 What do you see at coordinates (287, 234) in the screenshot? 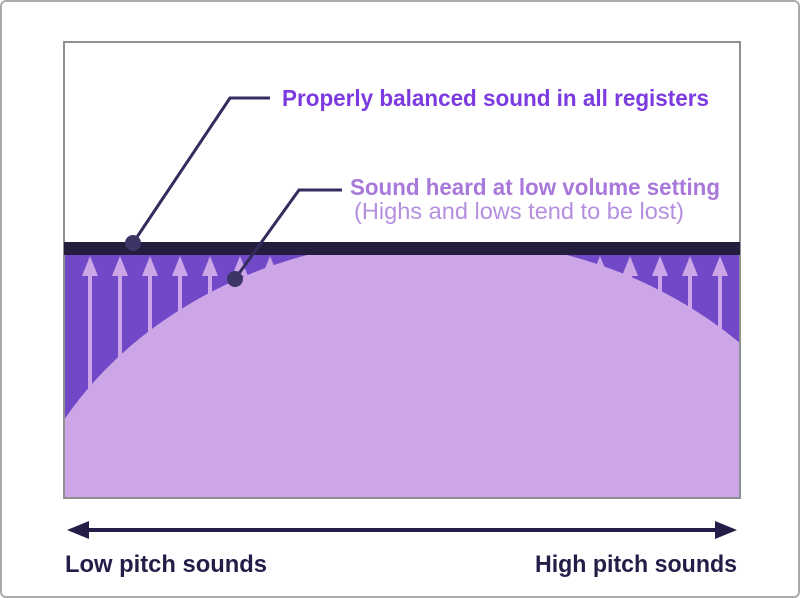
I see `callout-line-low-volume` at bounding box center [287, 234].